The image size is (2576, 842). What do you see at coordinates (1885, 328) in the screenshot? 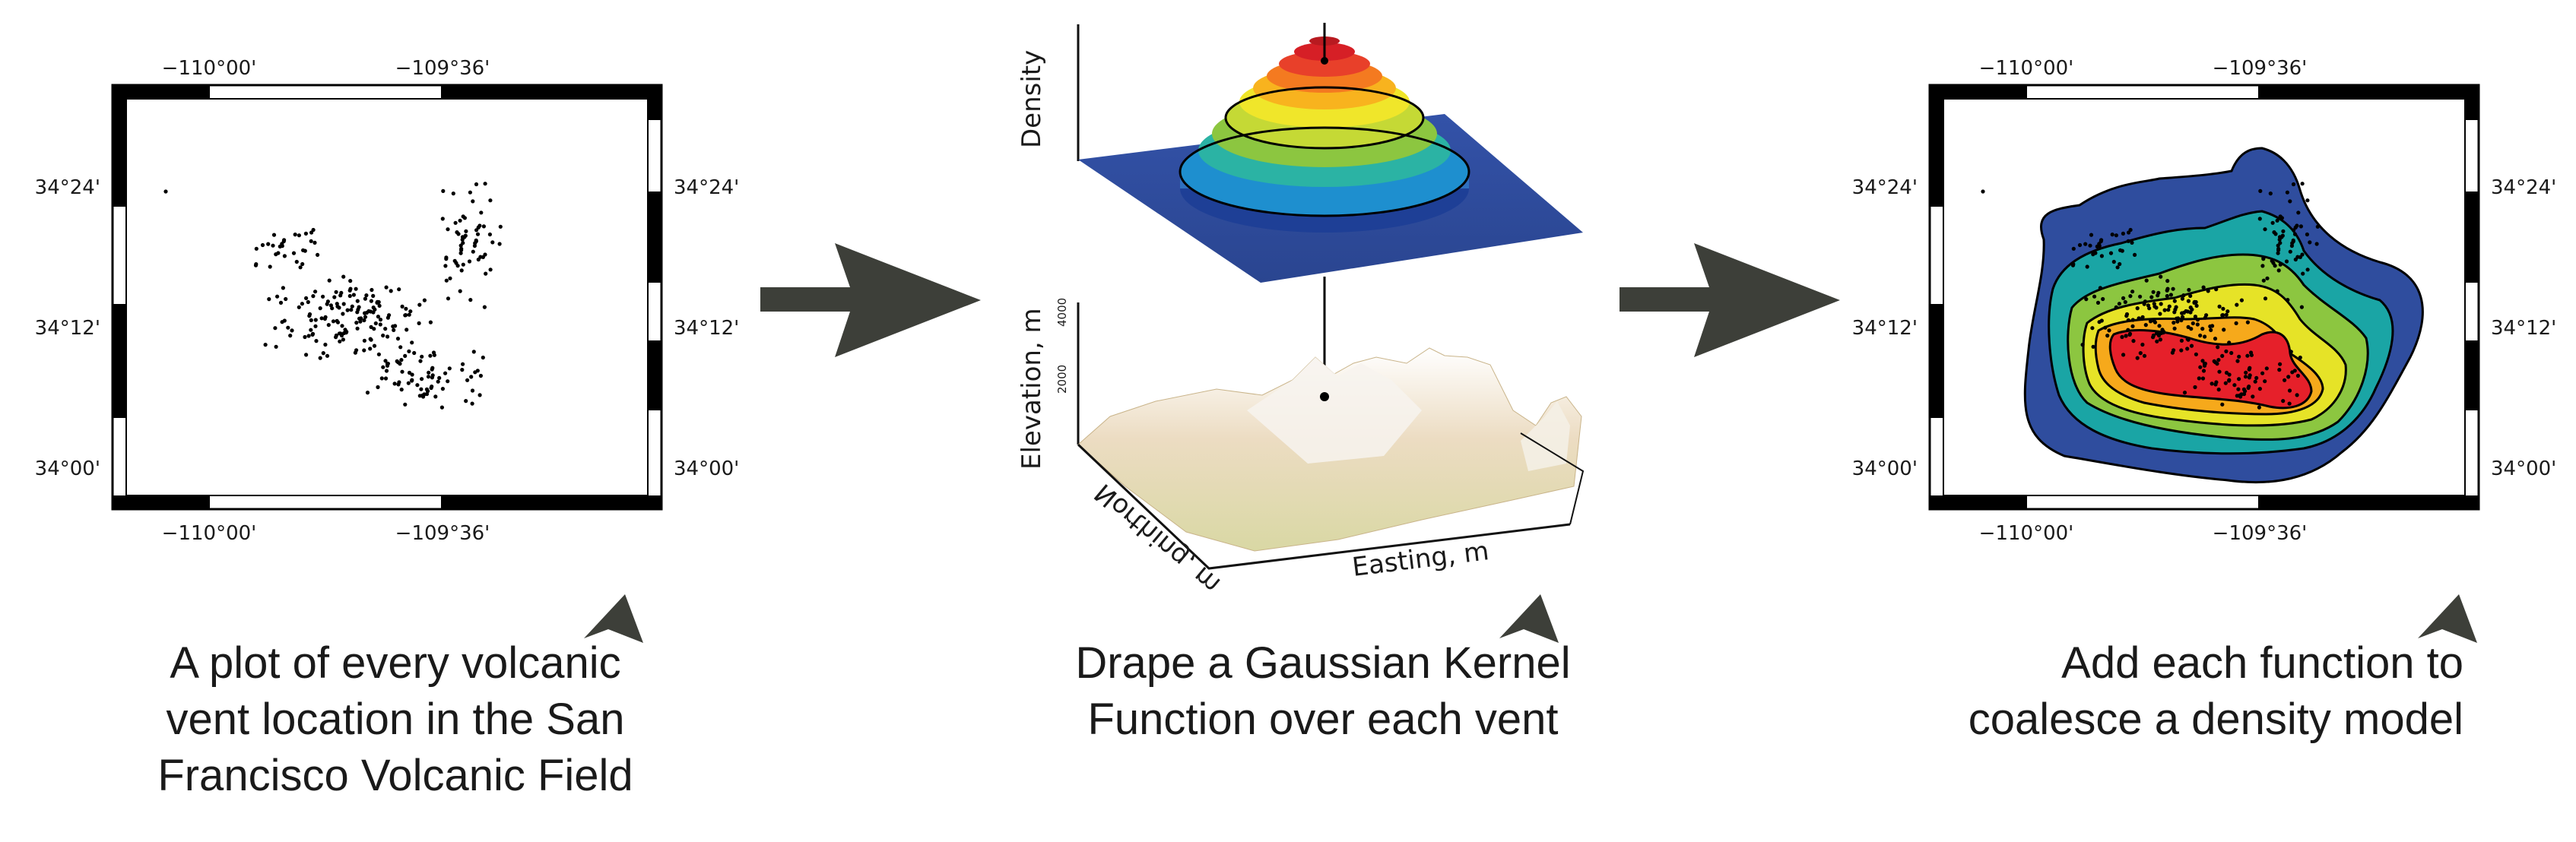
I see `lat-label-left-2: 34°12'` at bounding box center [1885, 328].